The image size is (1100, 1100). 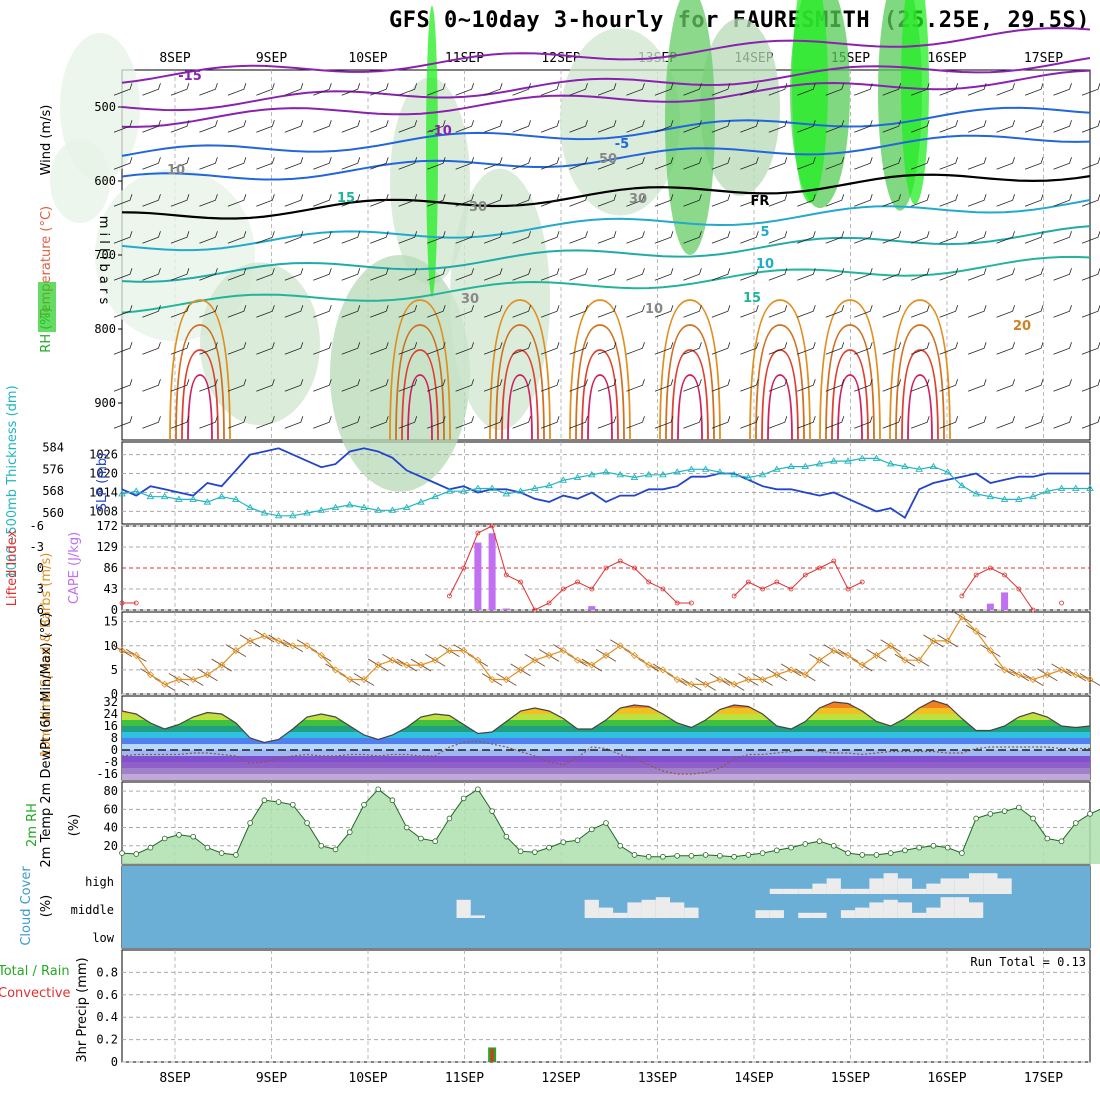 I want to click on date-label-bottom: 16SEP, so click(x=946, y=1078).